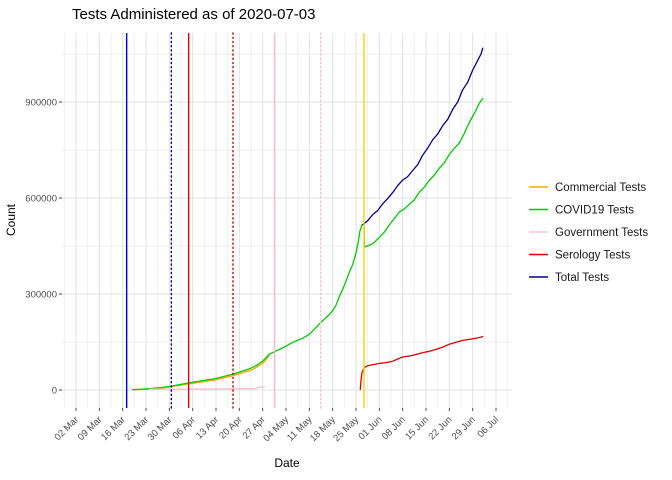 The width and height of the screenshot is (672, 480). Describe the element at coordinates (441, 428) in the screenshot. I see `x-tick-label: 22 Jun` at that location.